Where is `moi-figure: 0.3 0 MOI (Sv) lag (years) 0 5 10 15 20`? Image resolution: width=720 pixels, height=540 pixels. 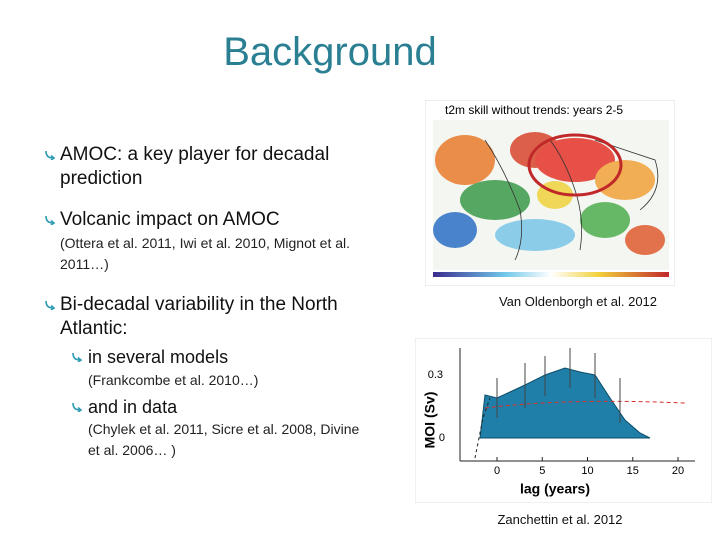 moi-figure: 0.3 0 MOI (Sv) lag (years) 0 5 10 15 20 is located at coordinates (563, 420).